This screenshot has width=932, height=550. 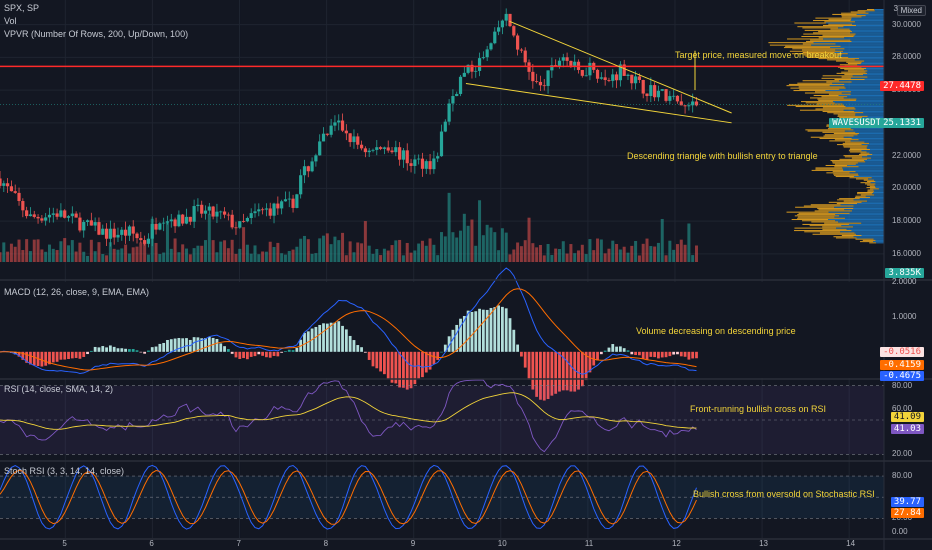 I want to click on rsi-title: RSI (14, close, SMA, 14, 2), so click(x=58, y=389).